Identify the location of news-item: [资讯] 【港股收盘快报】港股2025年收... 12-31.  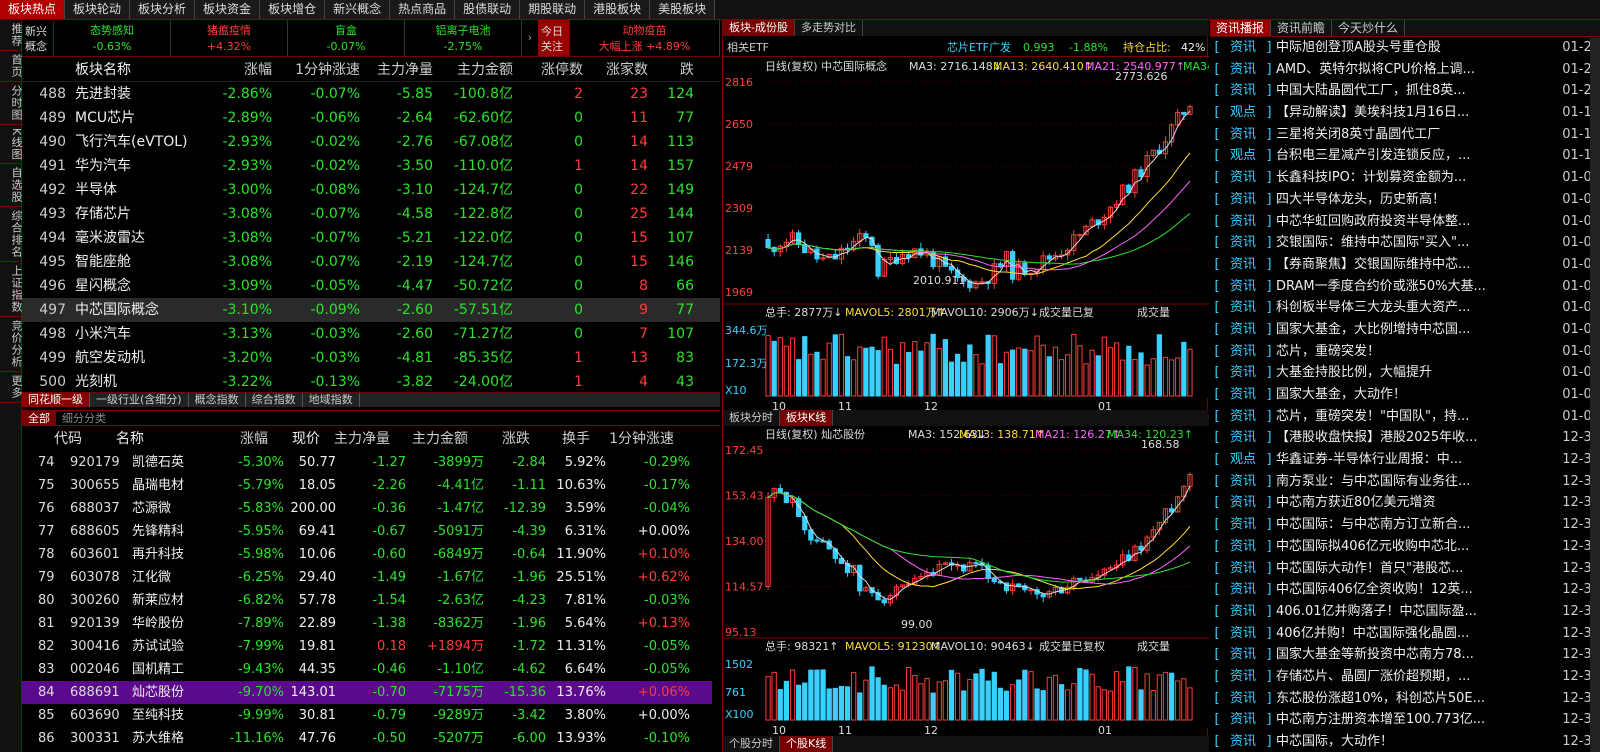
(1405, 438).